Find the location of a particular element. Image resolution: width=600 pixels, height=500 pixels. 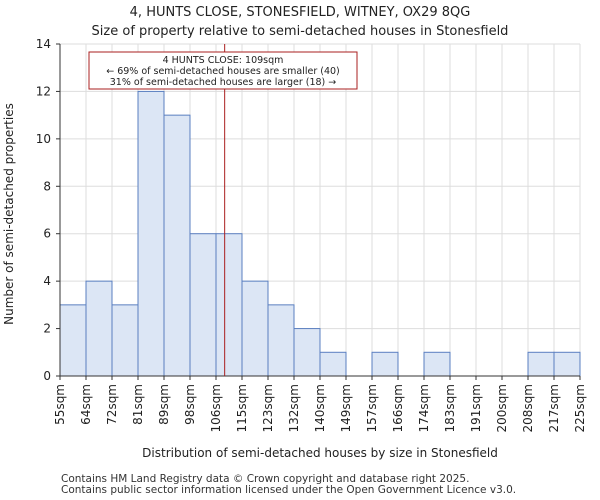

x-tick-label: 64sqm is located at coordinates (86, 404).